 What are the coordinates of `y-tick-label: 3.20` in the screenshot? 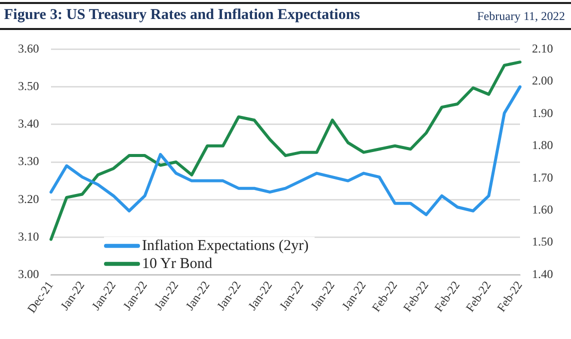 It's located at (28, 199).